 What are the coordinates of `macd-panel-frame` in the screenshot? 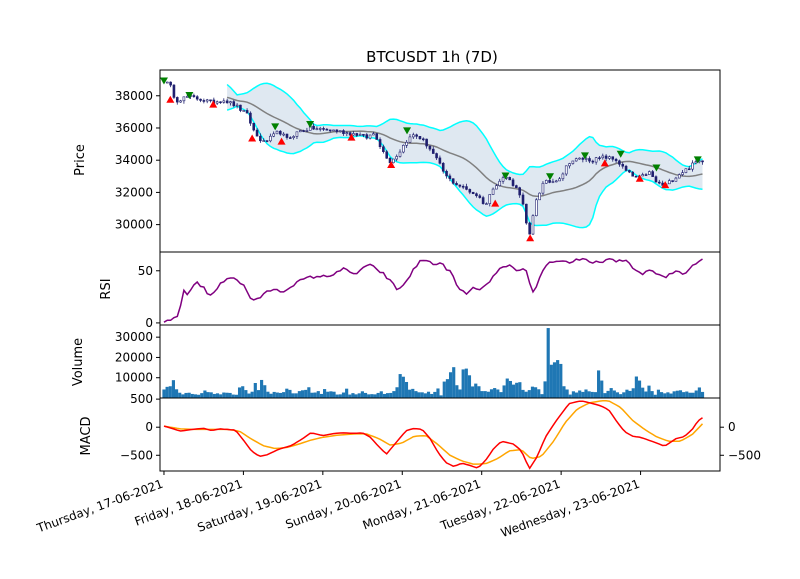 It's located at (440, 434).